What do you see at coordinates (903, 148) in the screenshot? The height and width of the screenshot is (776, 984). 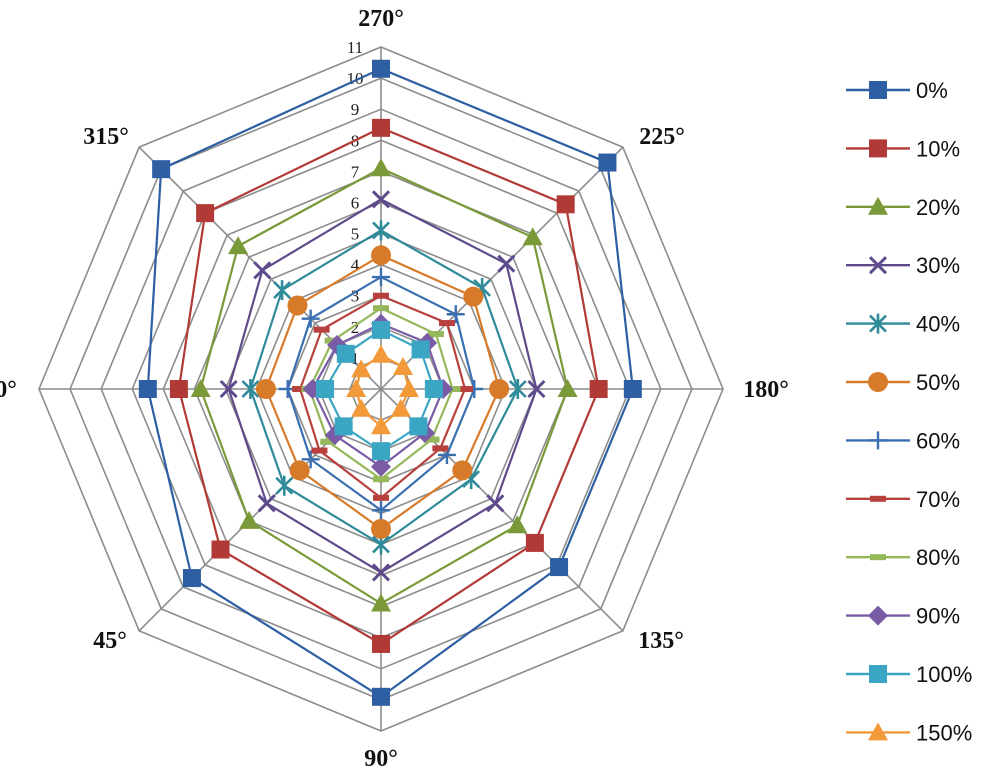 I see `legend-item: 10%` at bounding box center [903, 148].